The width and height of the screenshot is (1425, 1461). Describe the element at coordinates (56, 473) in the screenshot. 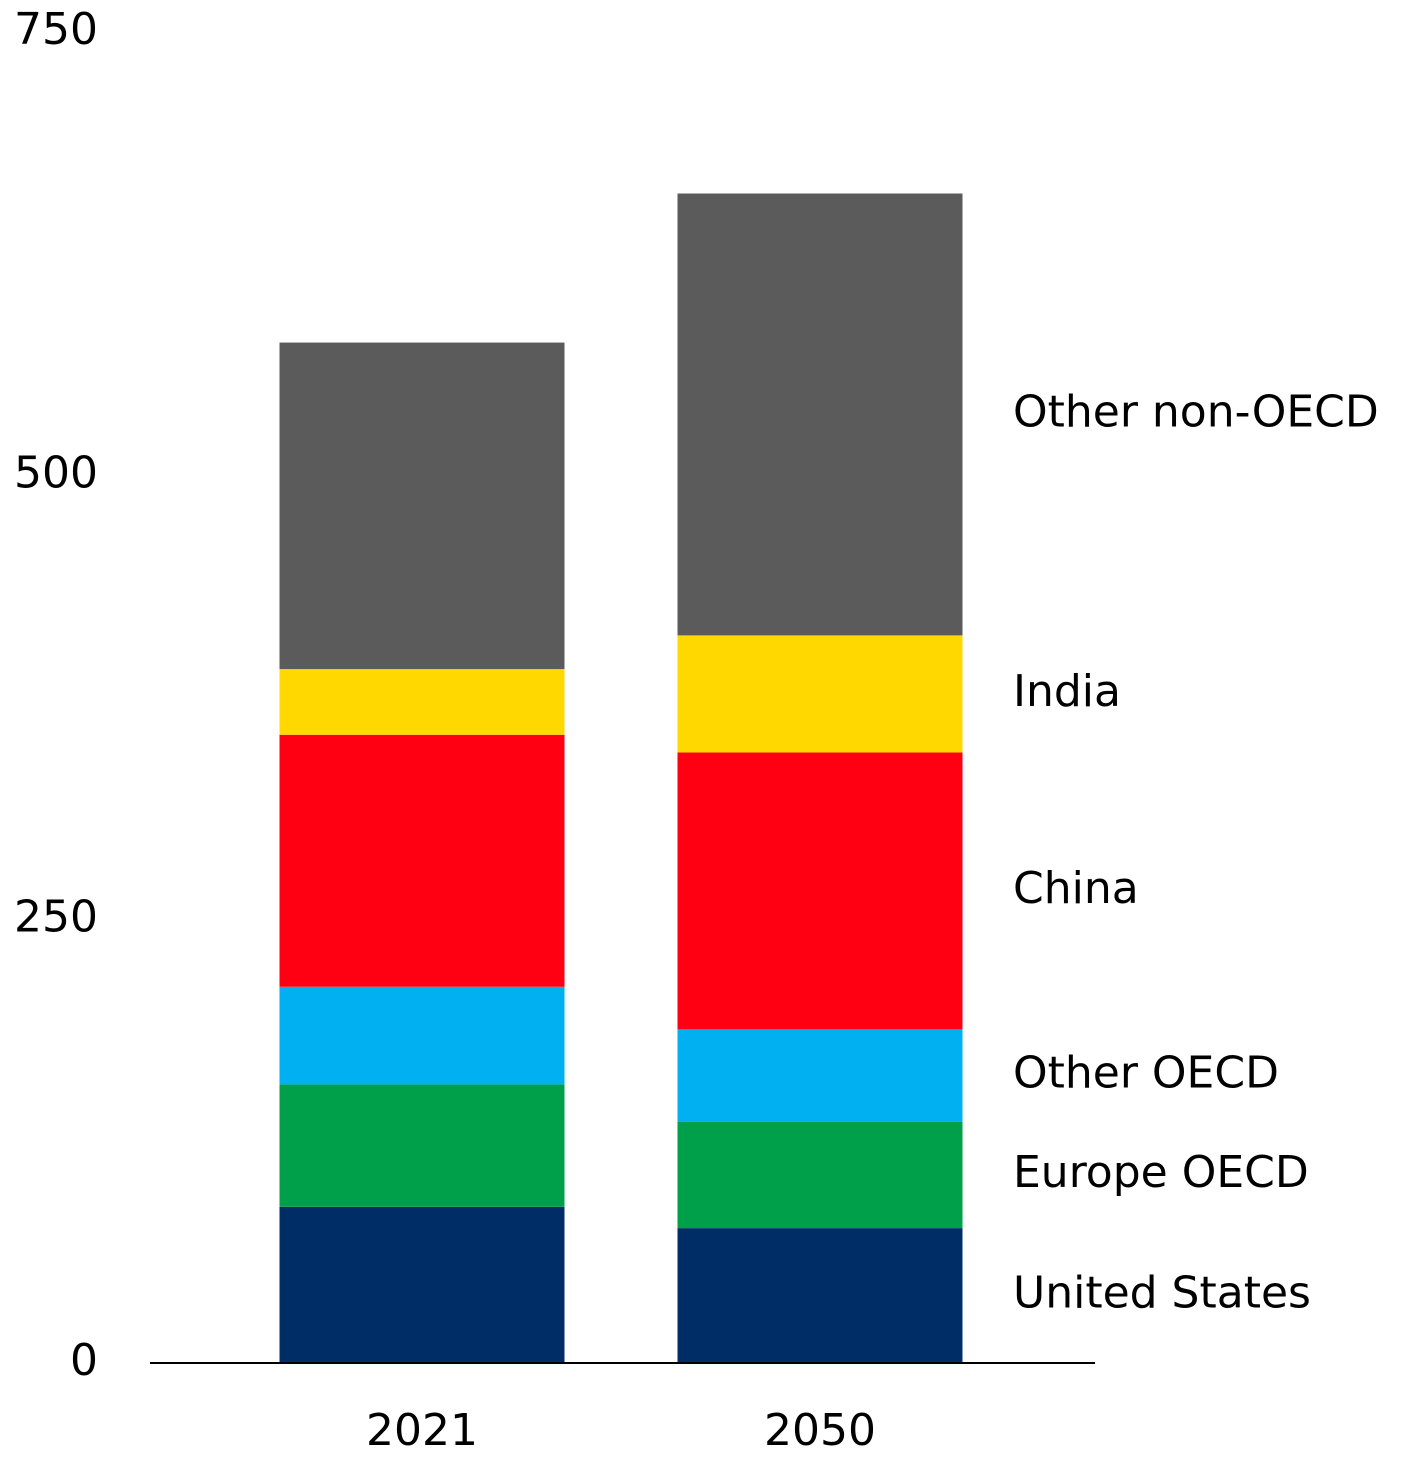

I see `y-tick-label: 500` at that location.